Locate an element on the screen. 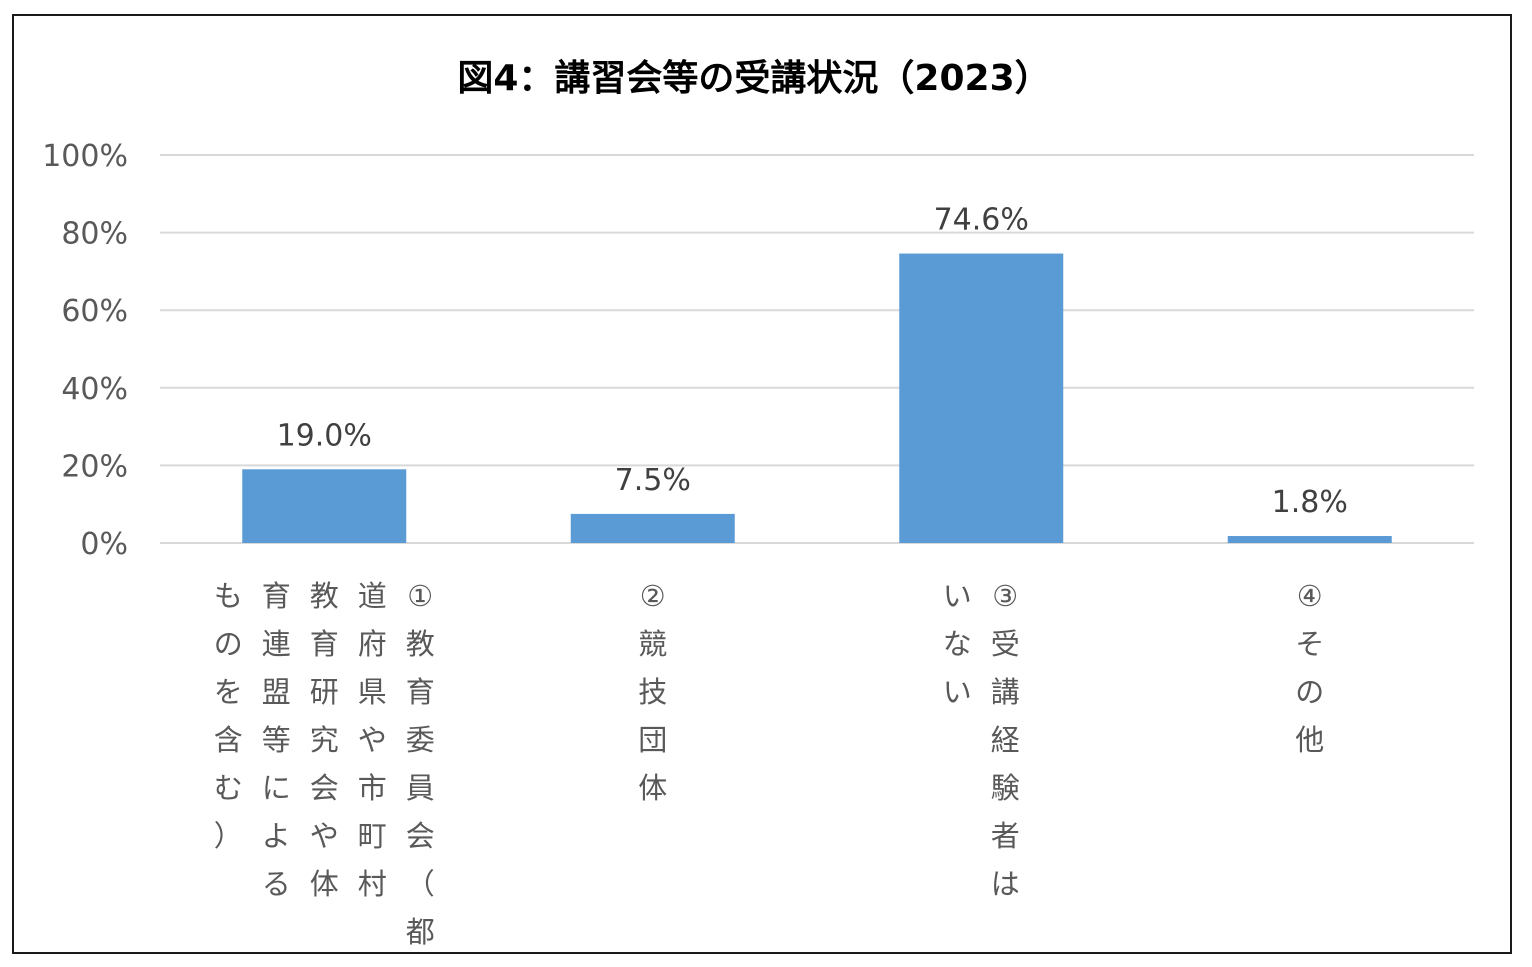 The width and height of the screenshot is (1532, 967). x-category-char: 受 is located at coordinates (1005, 644).